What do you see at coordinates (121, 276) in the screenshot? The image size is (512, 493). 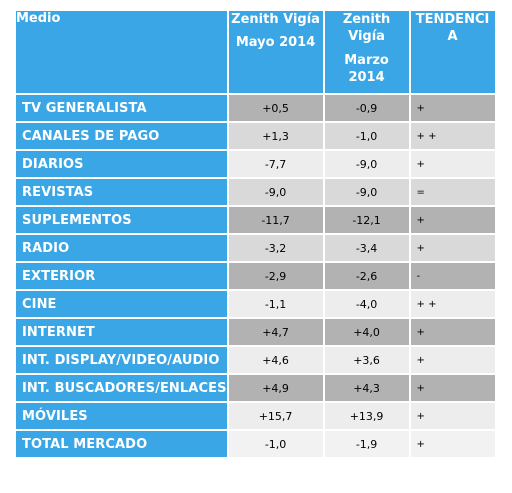 I see `row-medio-cell: EXTERIOR` at bounding box center [121, 276].